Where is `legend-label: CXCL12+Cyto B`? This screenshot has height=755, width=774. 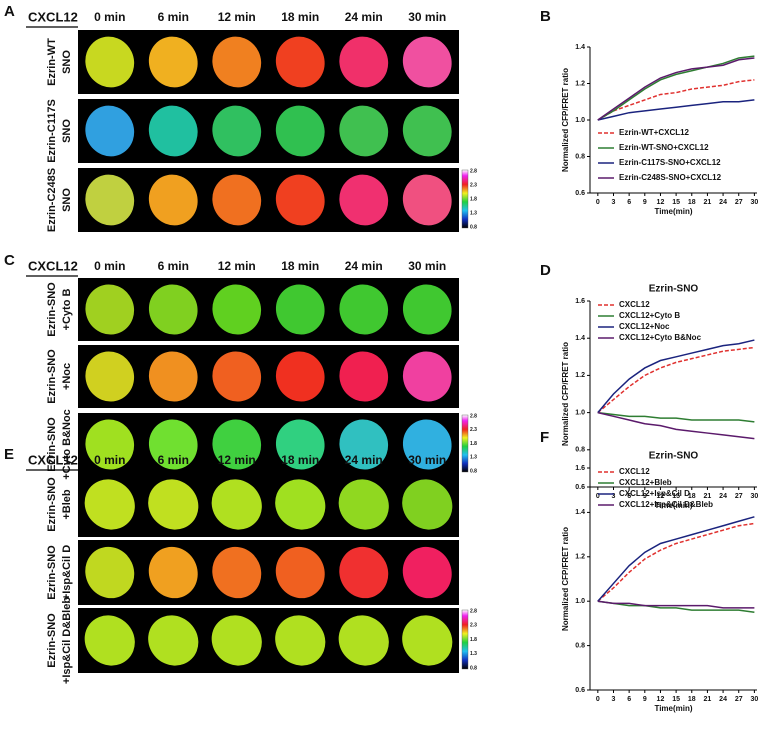 legend-label: CXCL12+Cyto B is located at coordinates (649, 315).